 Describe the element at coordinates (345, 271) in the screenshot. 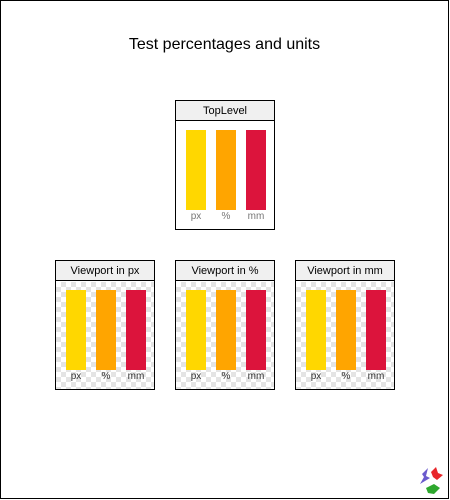

I see `panel-title: Viewport in mm` at that location.